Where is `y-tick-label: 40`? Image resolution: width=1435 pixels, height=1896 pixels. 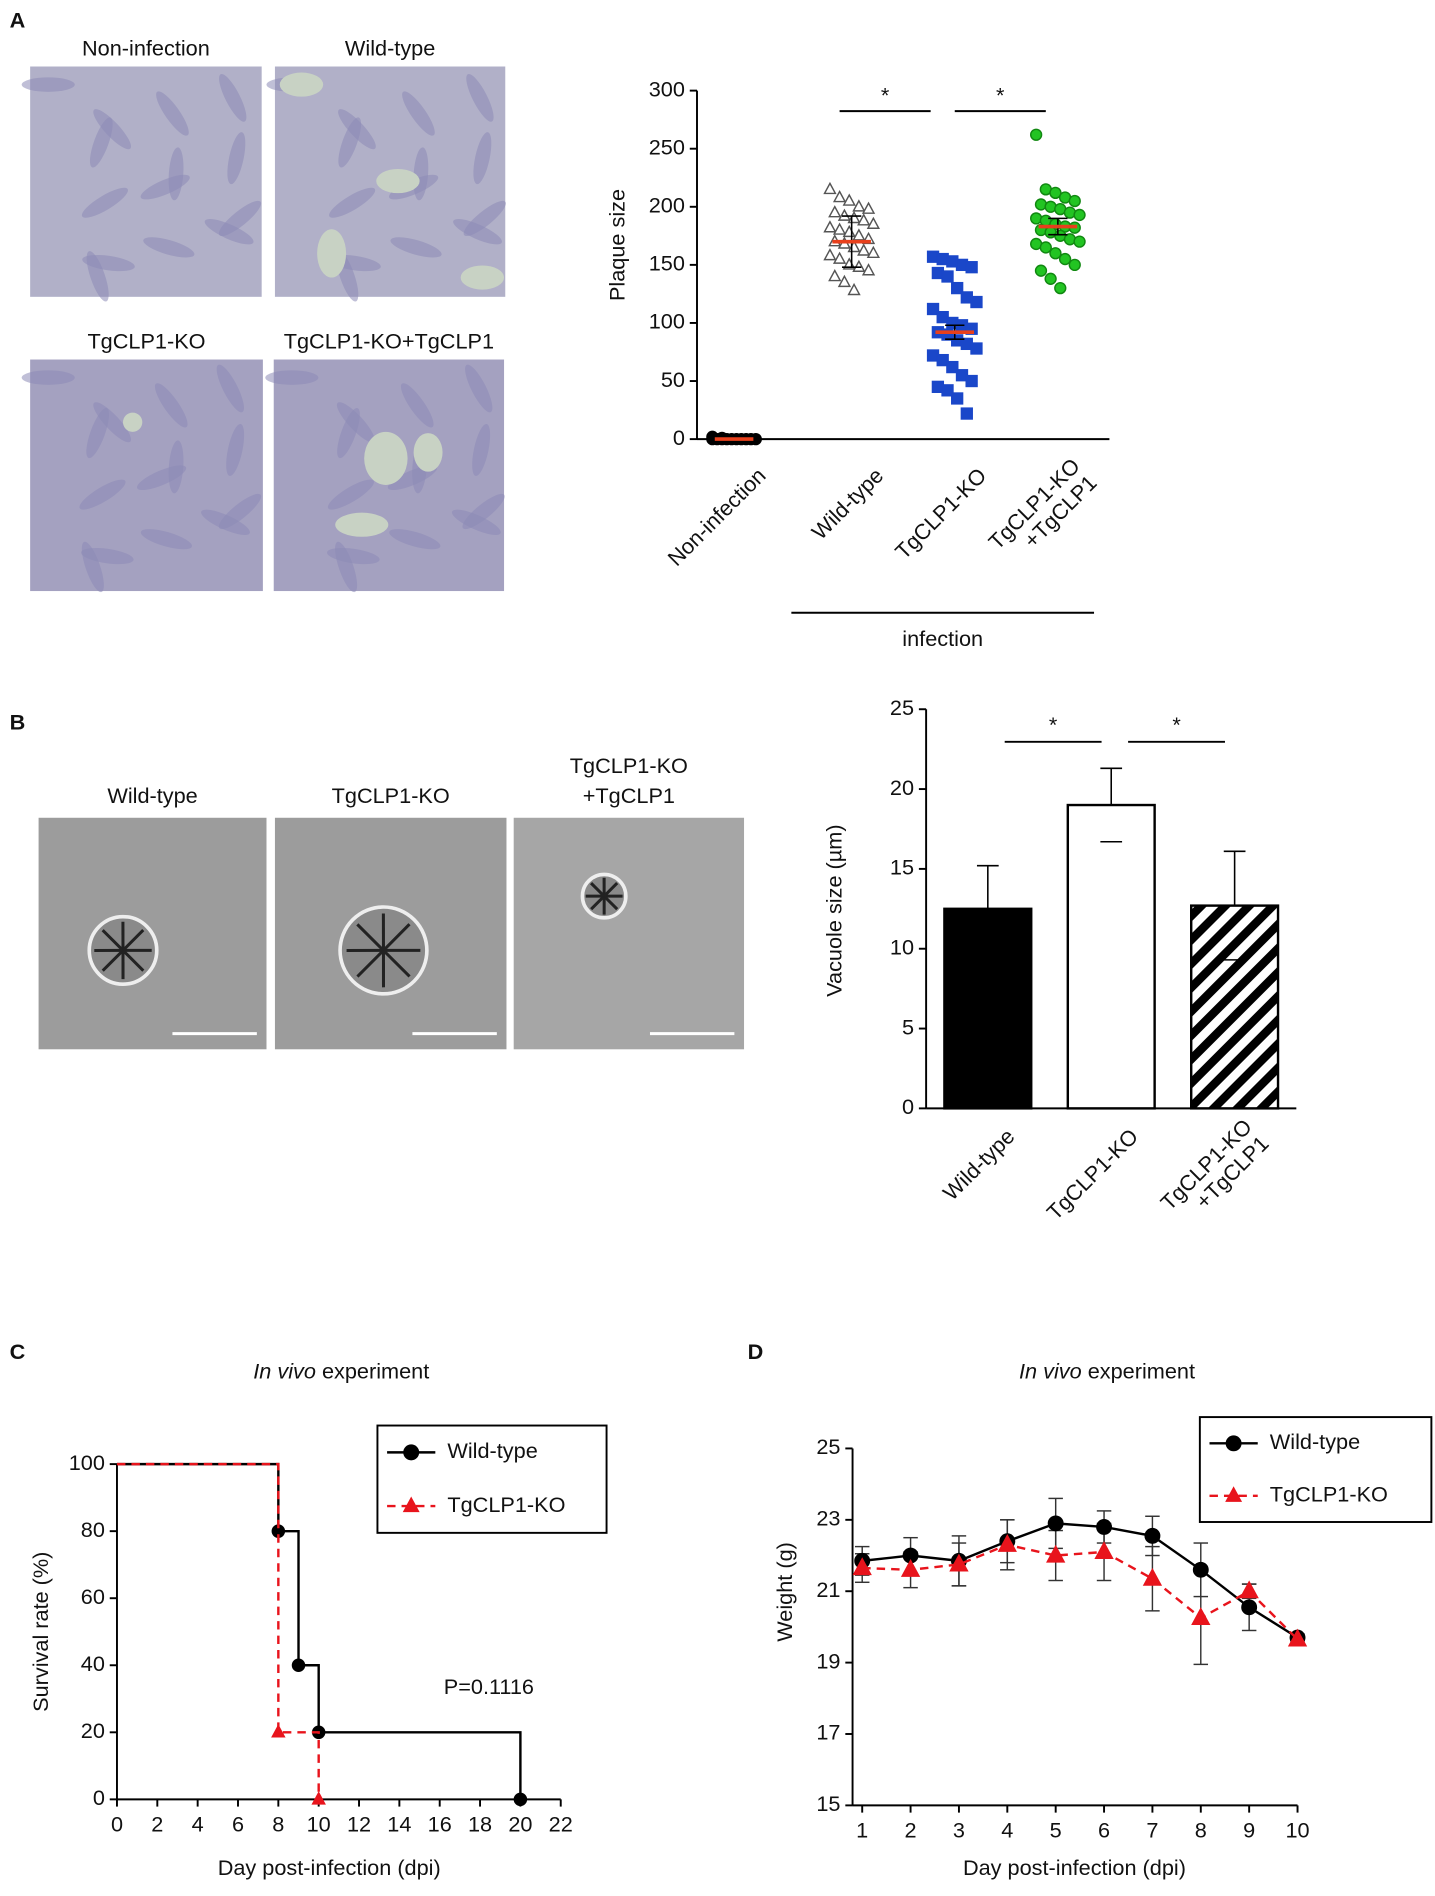
y-tick-label: 40 is located at coordinates (93, 1663).